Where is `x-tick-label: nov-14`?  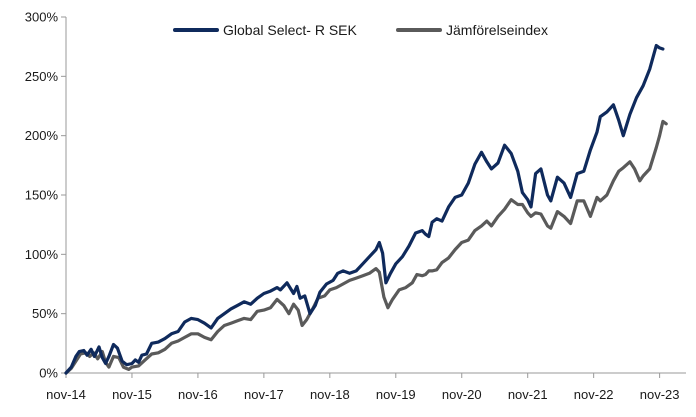 x-tick-label: nov-14 is located at coordinates (66, 394).